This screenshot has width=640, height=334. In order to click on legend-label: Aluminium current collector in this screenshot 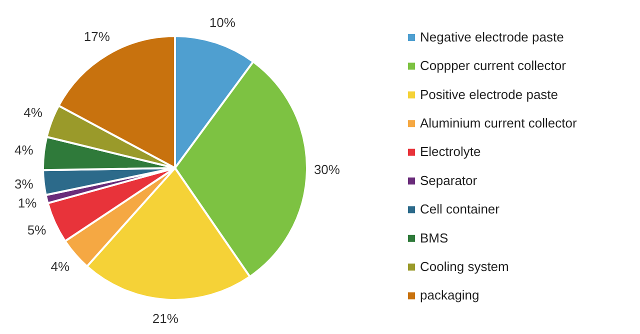, I will do `click(499, 123)`.